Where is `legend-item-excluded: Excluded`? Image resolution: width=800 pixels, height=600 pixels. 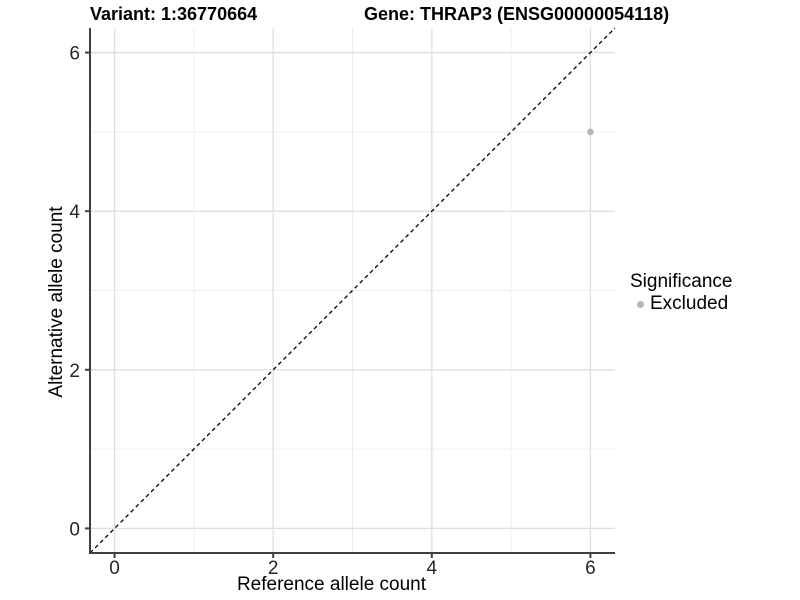
legend-item-excluded: Excluded is located at coordinates (681, 304).